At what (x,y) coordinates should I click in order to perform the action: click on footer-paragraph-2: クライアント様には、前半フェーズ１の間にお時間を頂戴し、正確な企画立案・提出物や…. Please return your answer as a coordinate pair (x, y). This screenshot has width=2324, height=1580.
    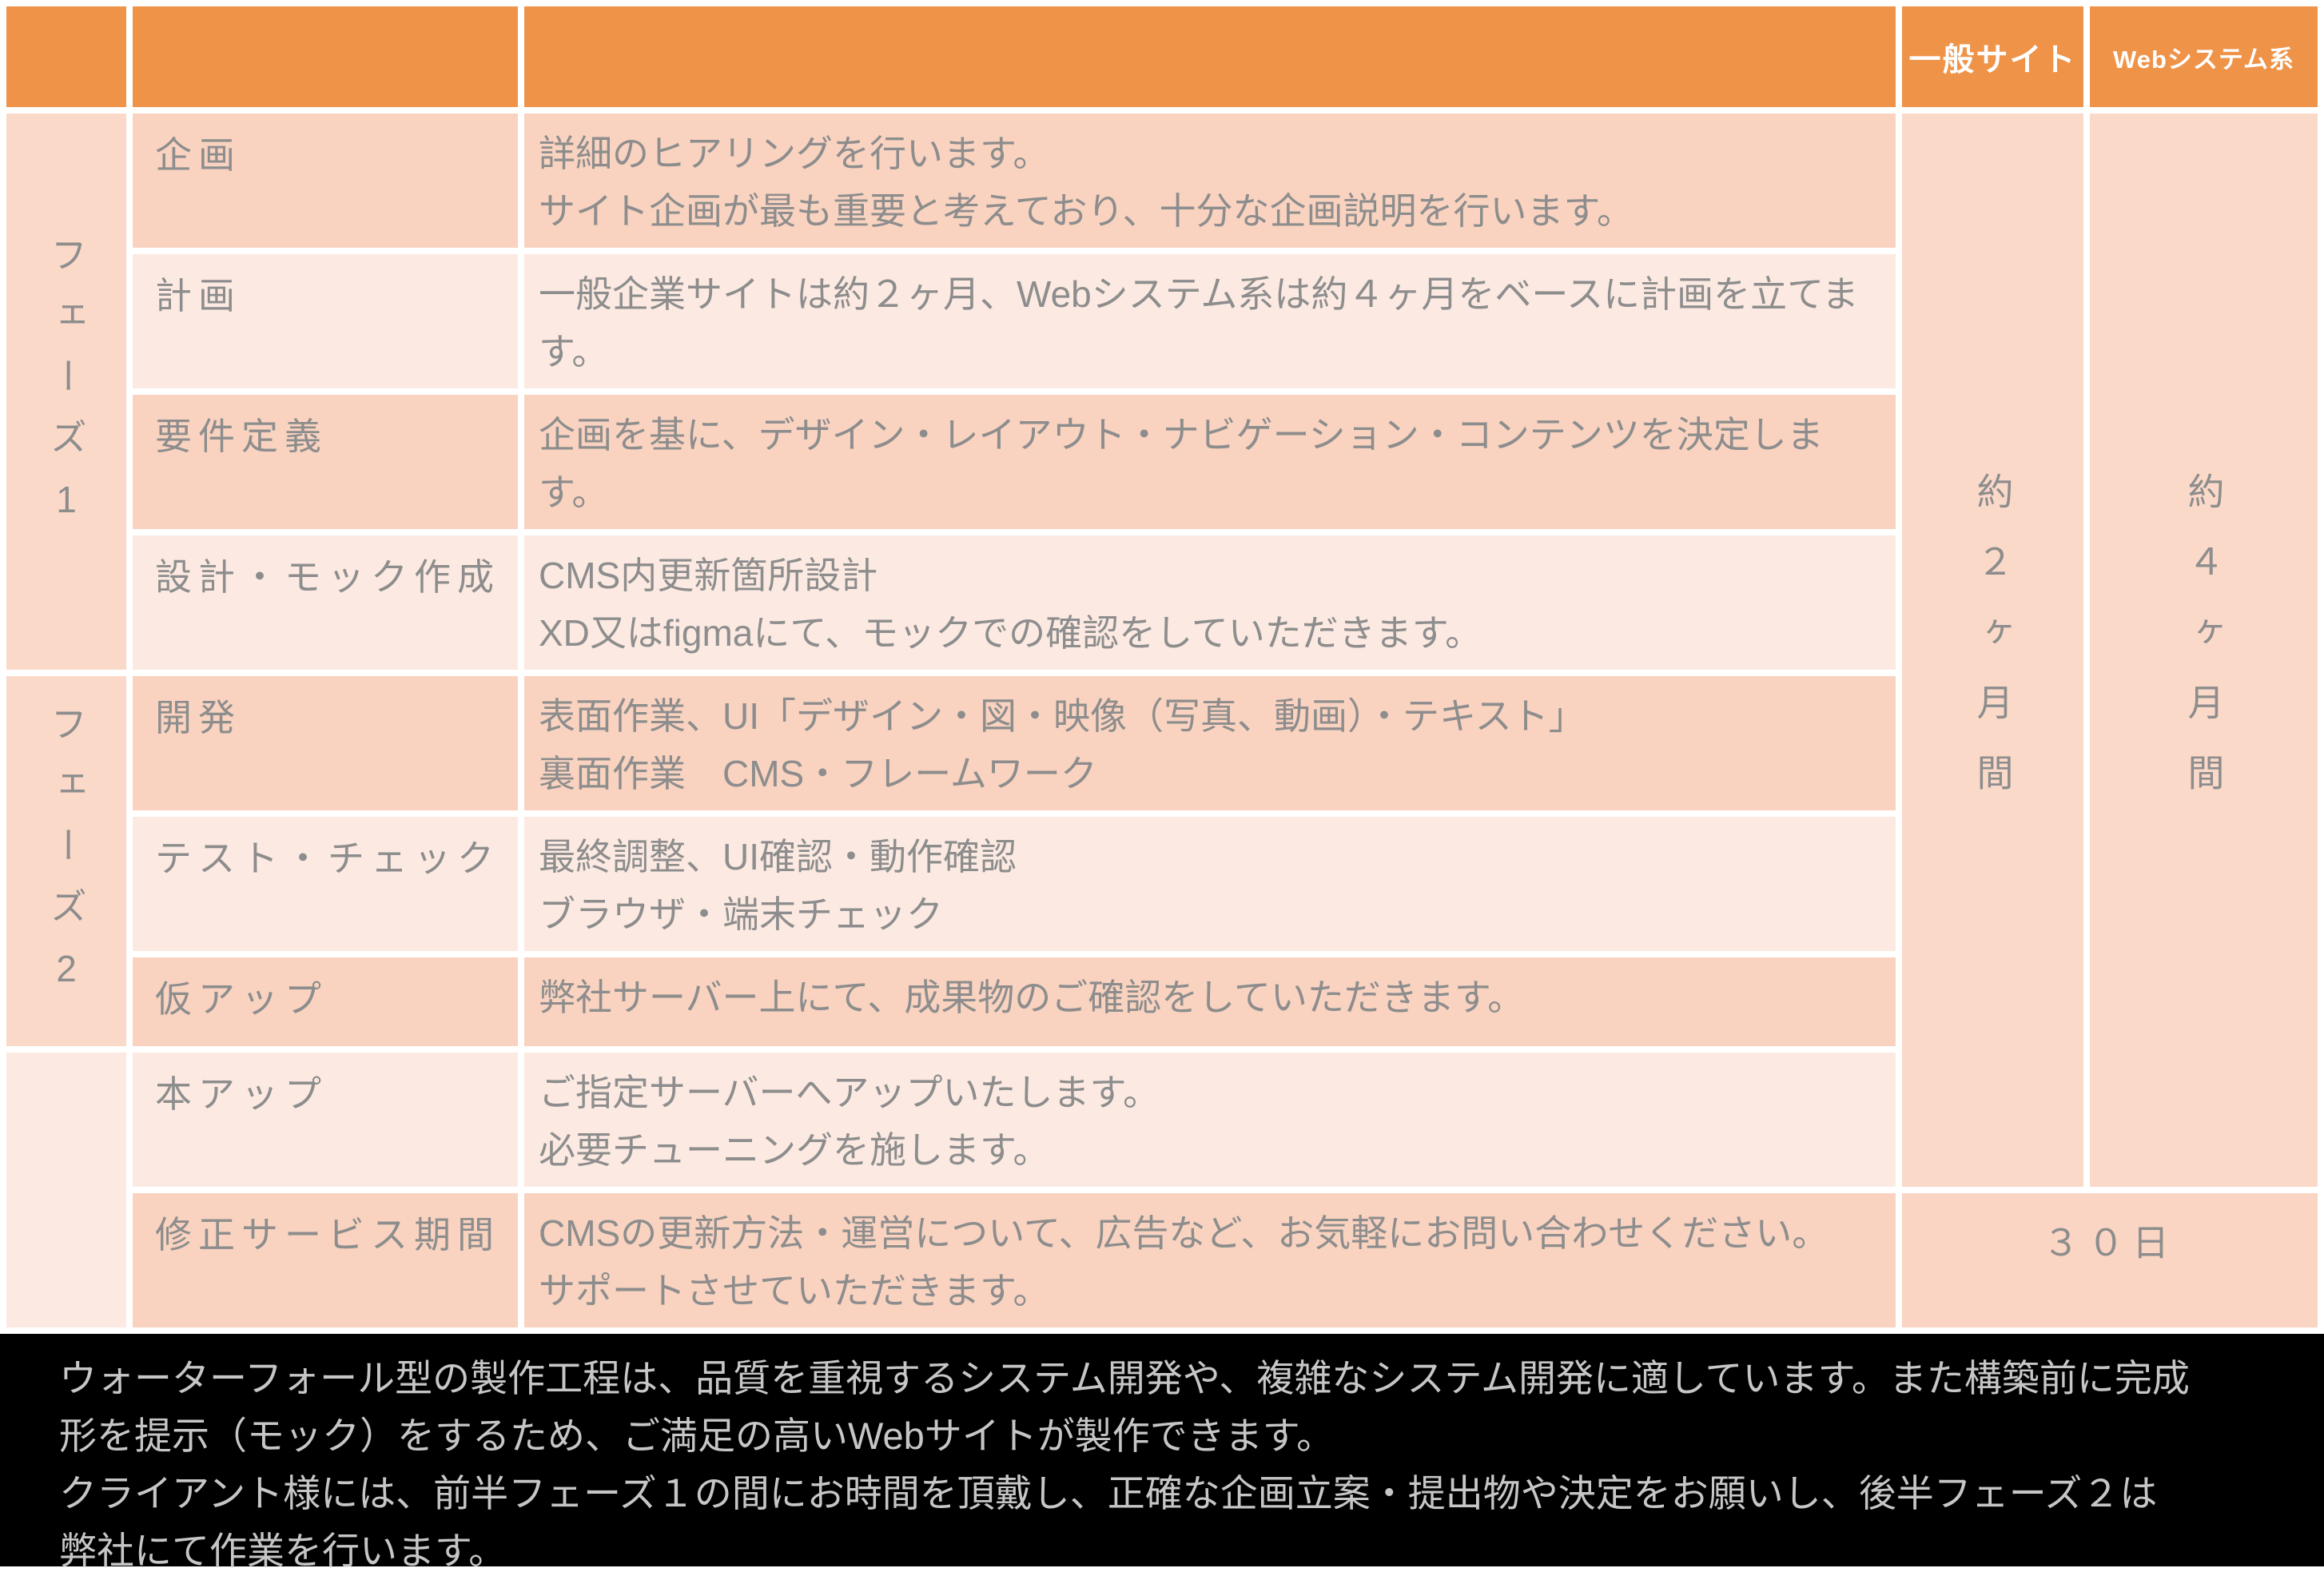
    Looking at the image, I should click on (1108, 1522).